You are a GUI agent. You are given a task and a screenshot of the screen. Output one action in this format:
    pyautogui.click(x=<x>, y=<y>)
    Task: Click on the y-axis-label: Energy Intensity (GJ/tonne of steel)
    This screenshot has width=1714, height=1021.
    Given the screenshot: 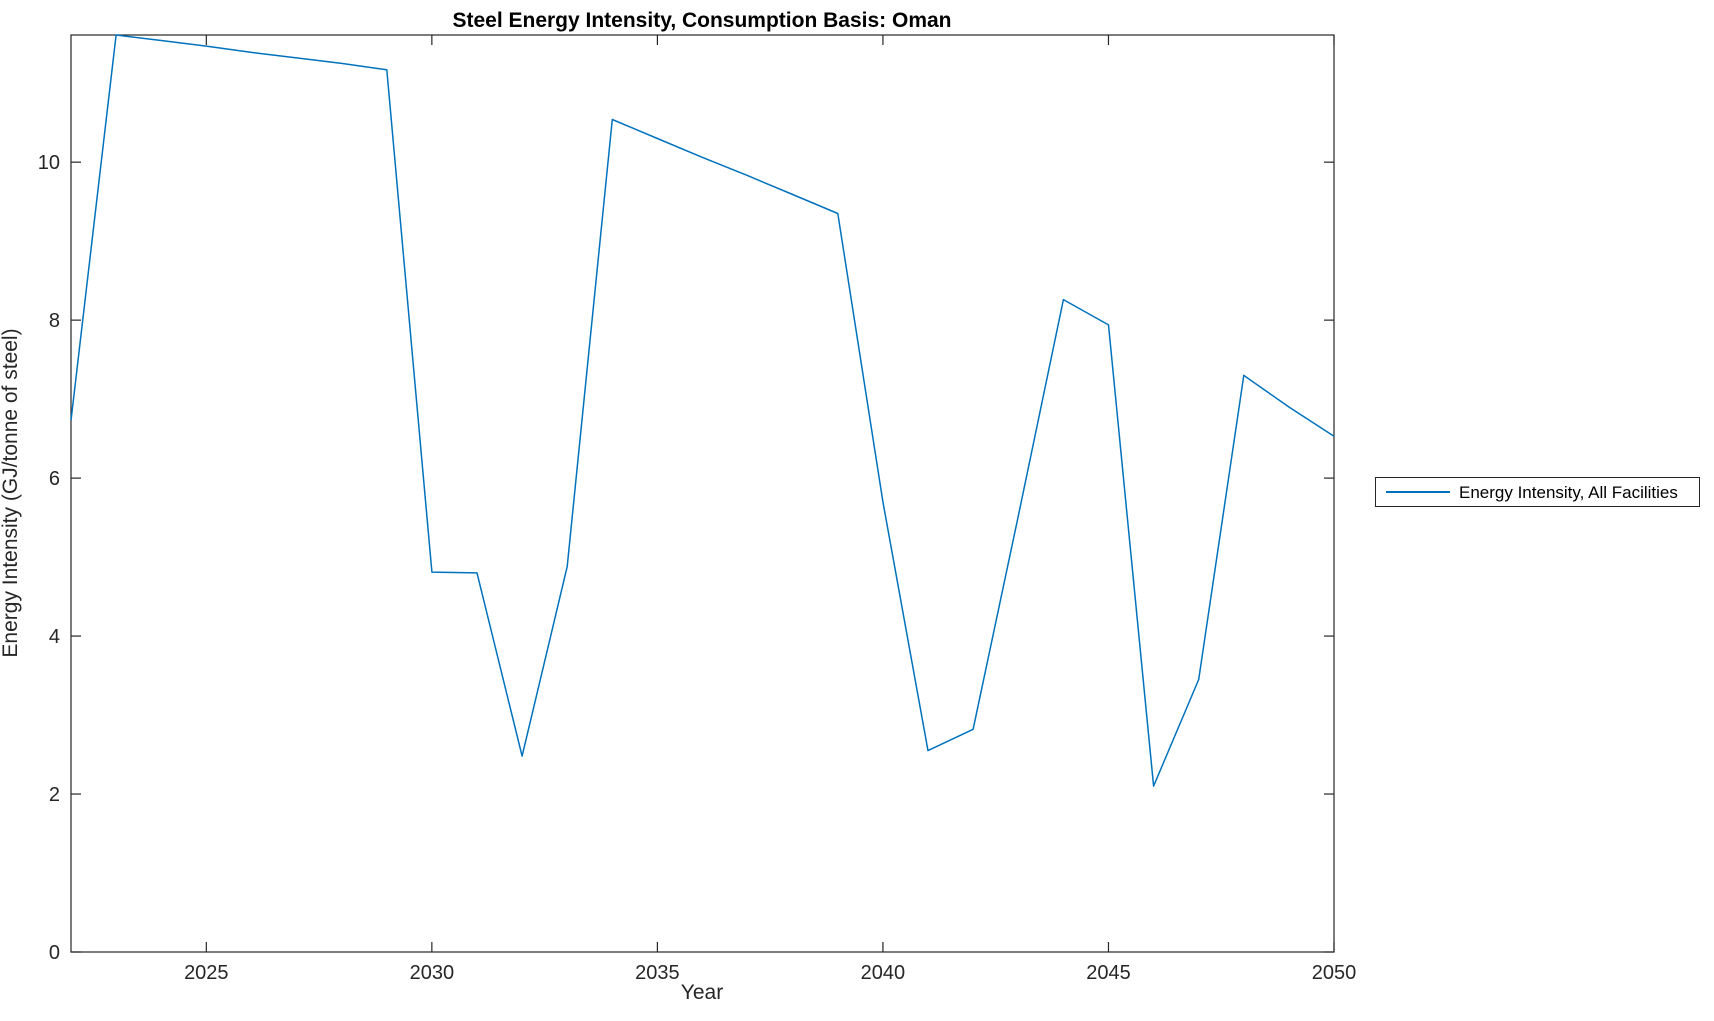 What is the action you would take?
    pyautogui.click(x=11, y=492)
    